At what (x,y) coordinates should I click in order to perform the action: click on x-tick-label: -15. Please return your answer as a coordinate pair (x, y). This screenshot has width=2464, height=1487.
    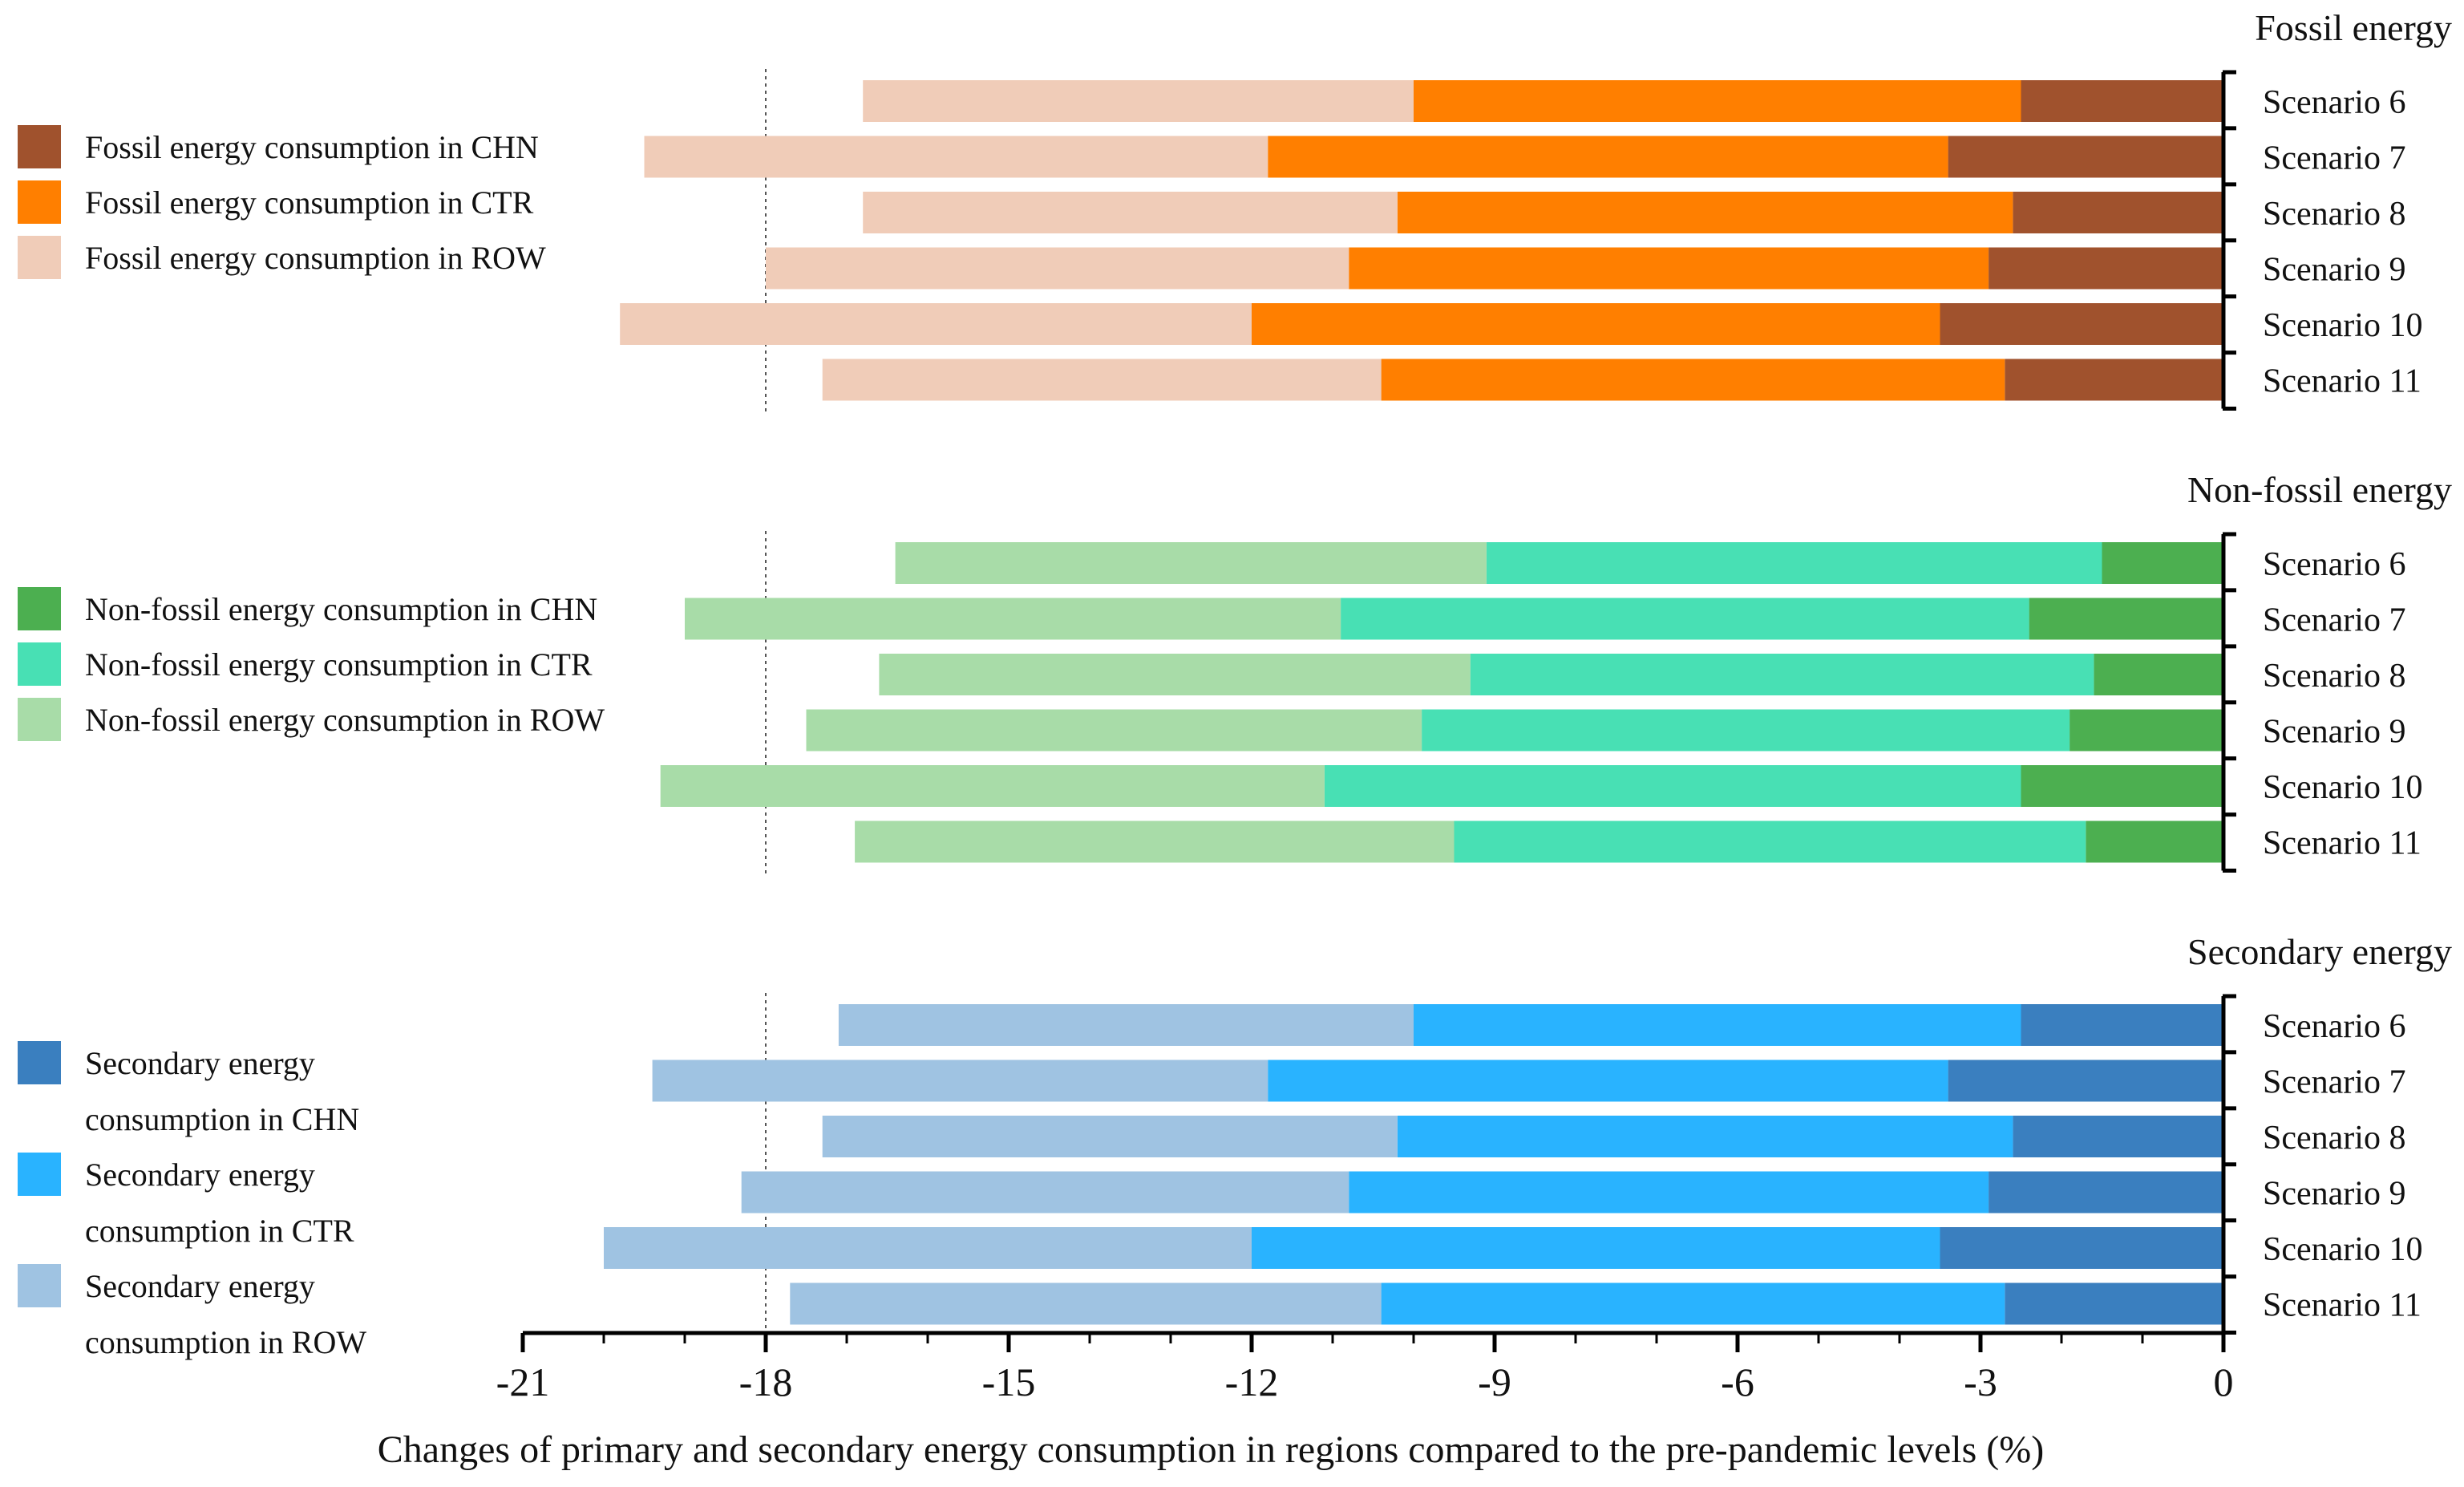
    Looking at the image, I should click on (1009, 1381).